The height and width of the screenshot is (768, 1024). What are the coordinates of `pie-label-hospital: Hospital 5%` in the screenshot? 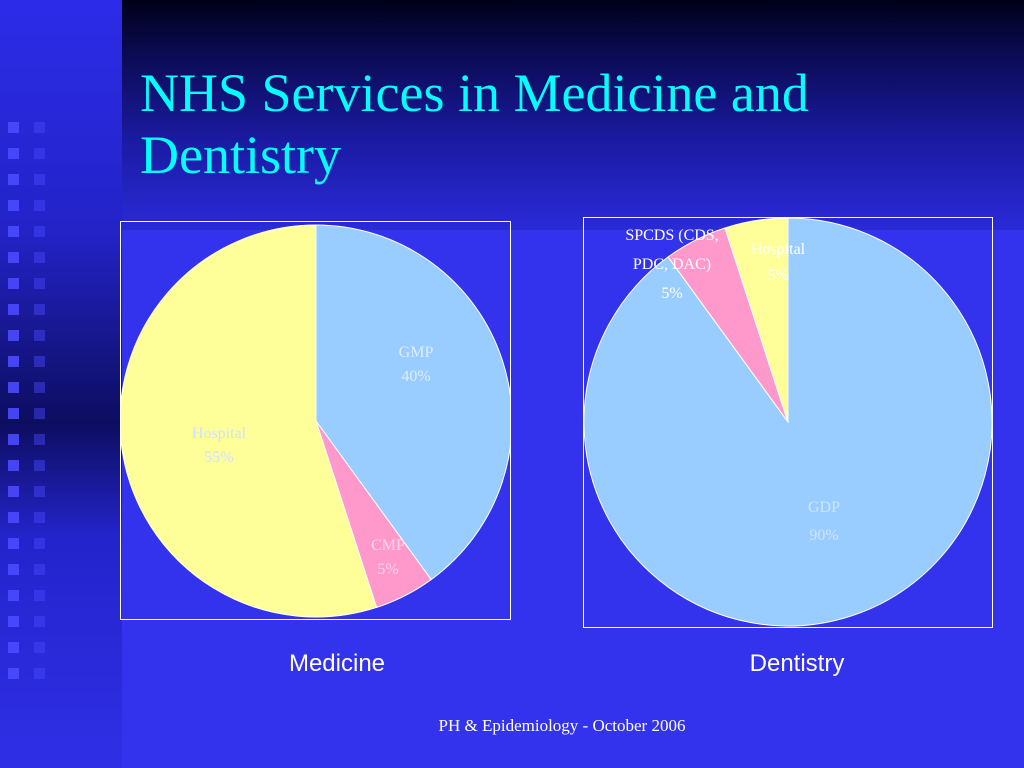 It's located at (778, 262).